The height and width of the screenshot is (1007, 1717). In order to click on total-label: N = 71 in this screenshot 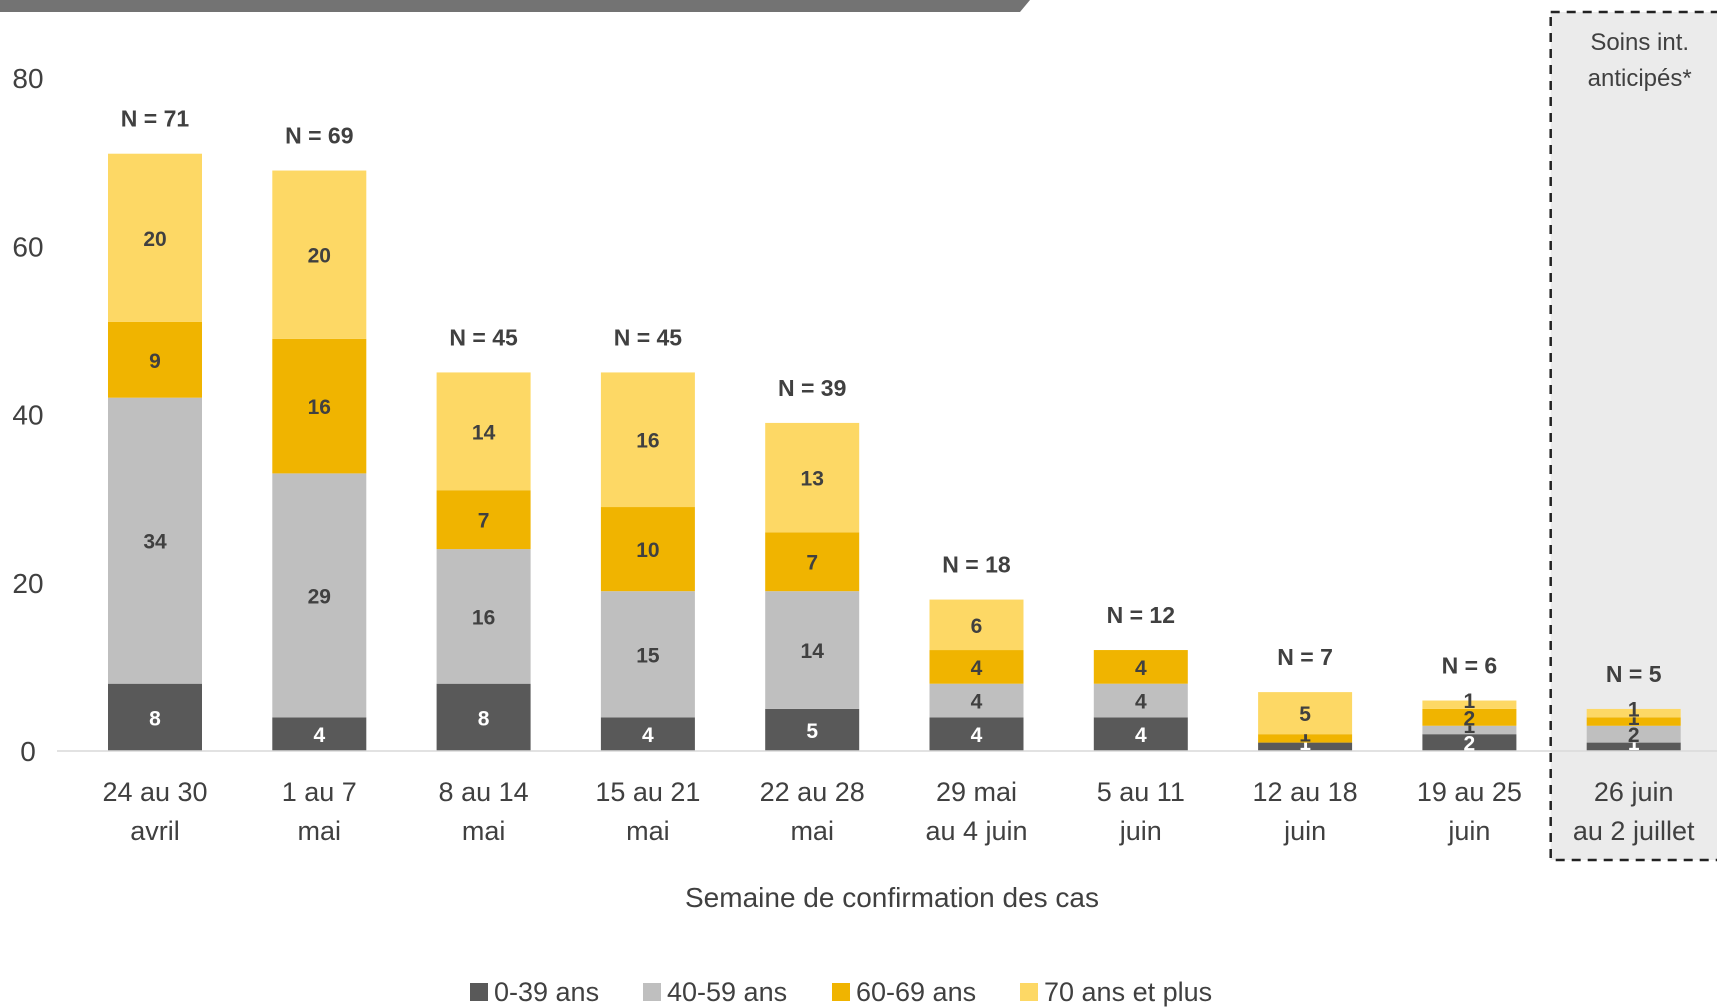, I will do `click(155, 119)`.